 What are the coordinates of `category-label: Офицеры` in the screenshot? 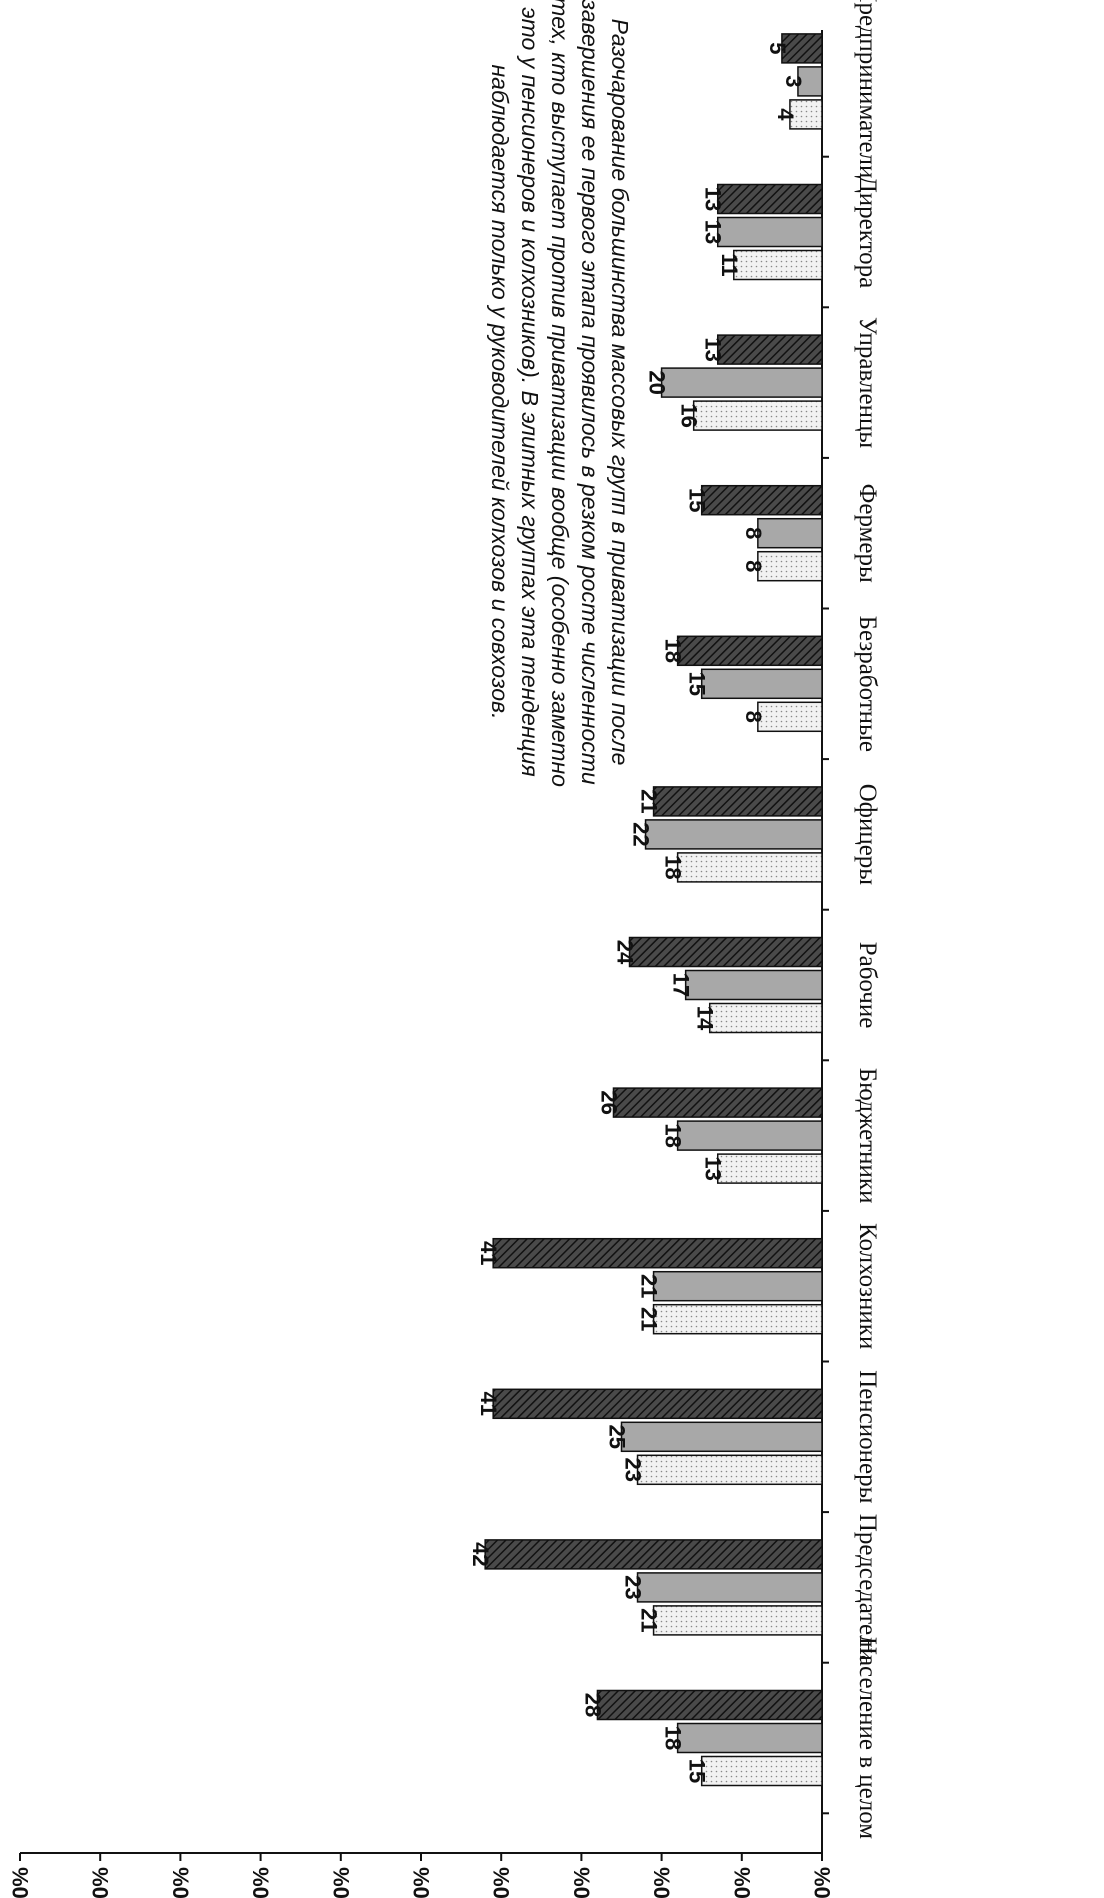 It's located at (867, 835).